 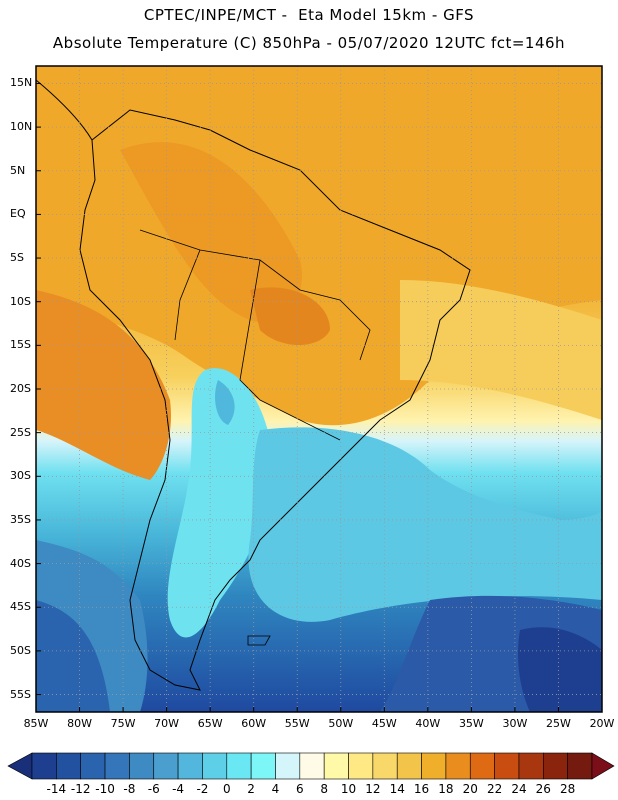 What do you see at coordinates (558, 723) in the screenshot?
I see `lon-tick-label: 25W` at bounding box center [558, 723].